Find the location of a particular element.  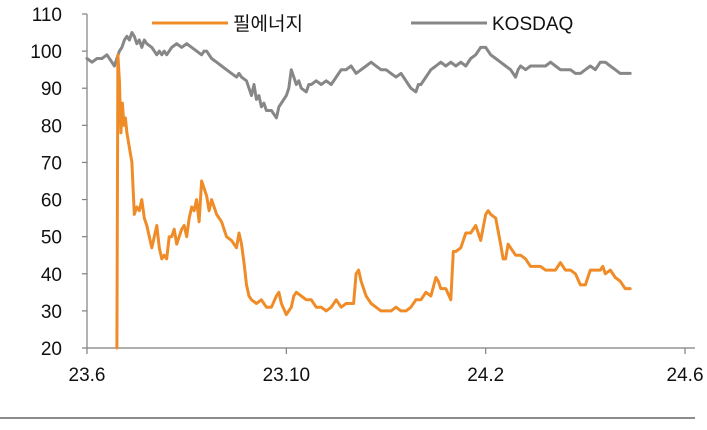

y-tick-label: 80 is located at coordinates (51, 126).